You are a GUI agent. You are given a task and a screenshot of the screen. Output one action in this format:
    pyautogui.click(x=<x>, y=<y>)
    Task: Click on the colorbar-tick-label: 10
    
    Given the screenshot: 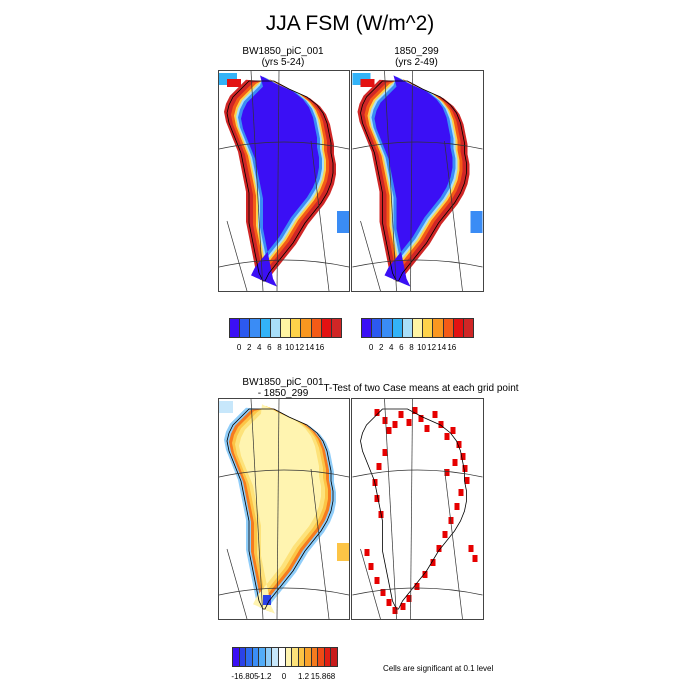 What is the action you would take?
    pyautogui.click(x=289, y=347)
    